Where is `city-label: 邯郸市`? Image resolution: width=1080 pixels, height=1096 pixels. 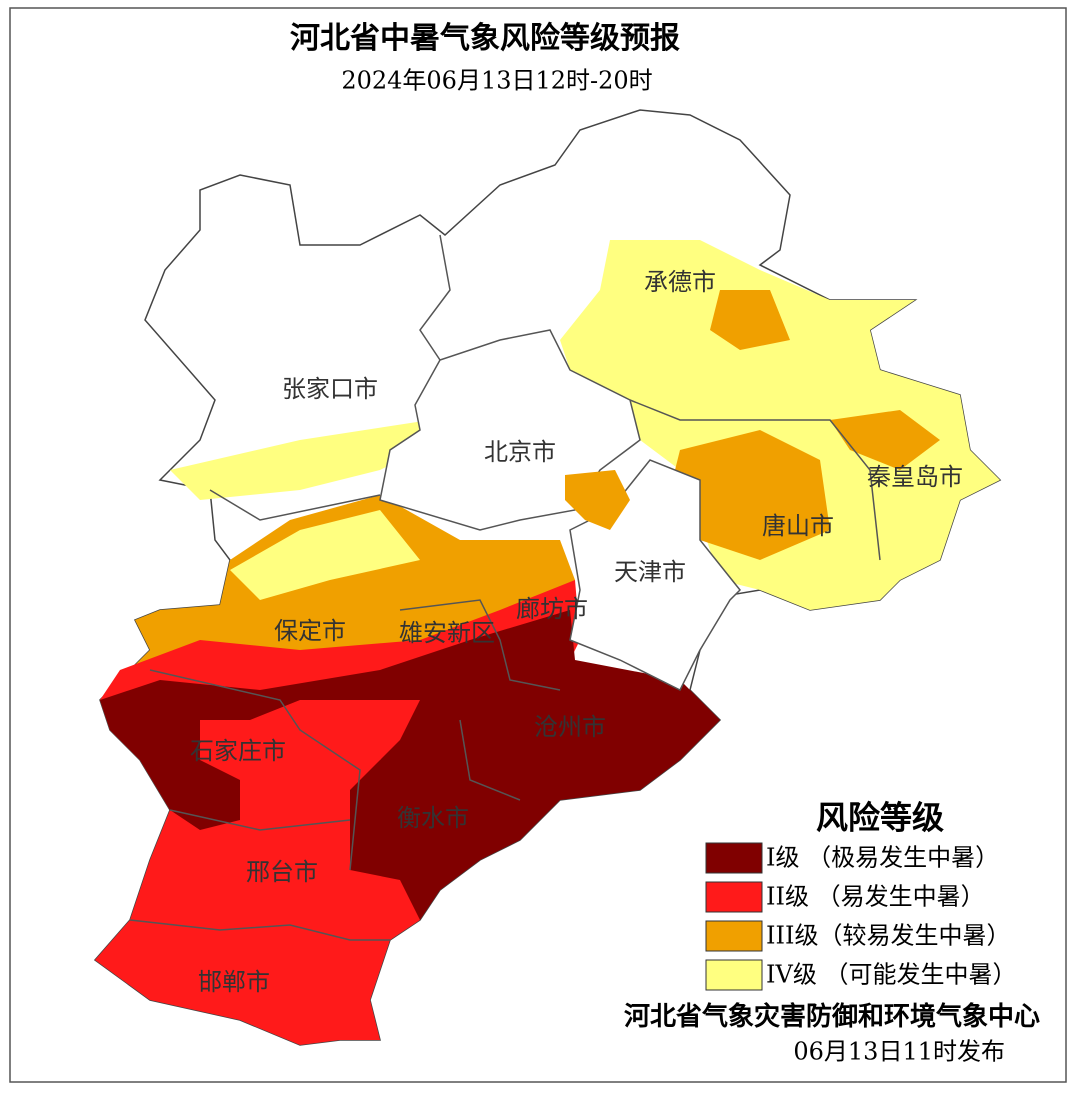 city-label: 邯郸市 is located at coordinates (234, 982).